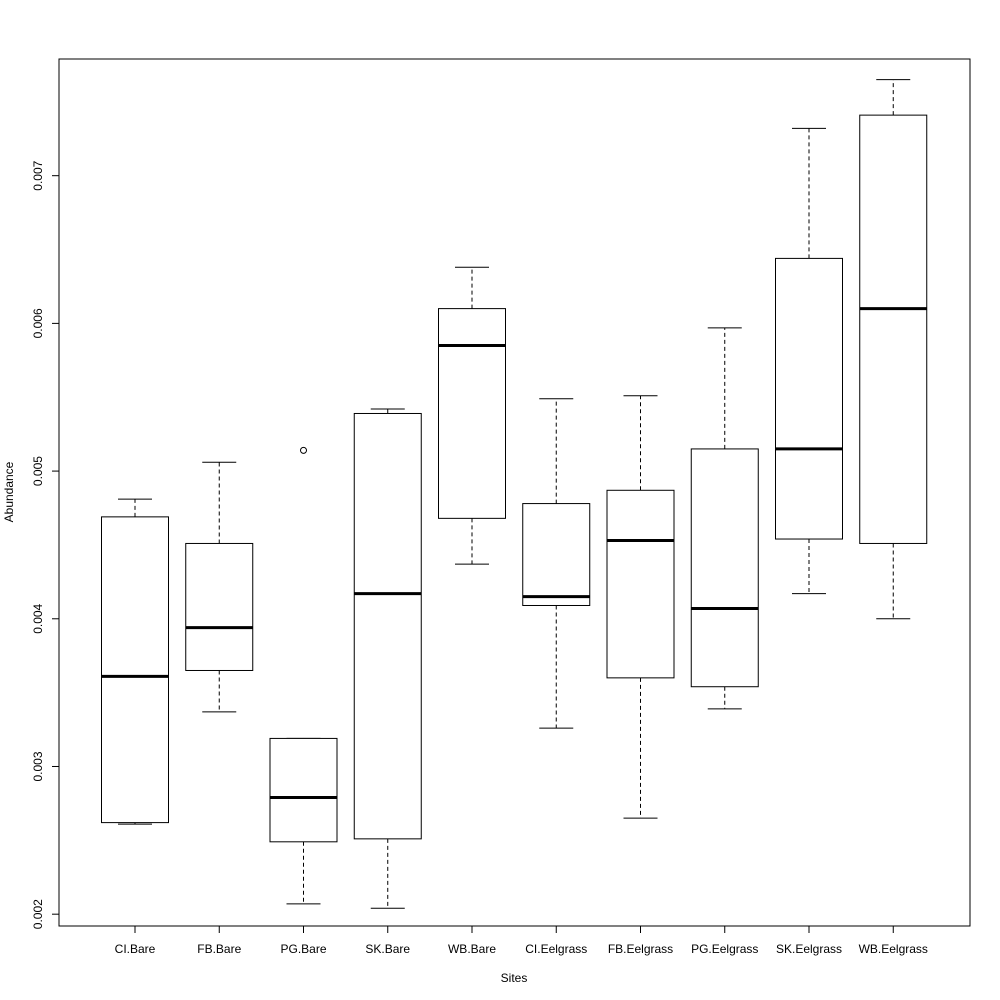  I want to click on x-tick-label: PG.Eelgrass, so click(724, 949).